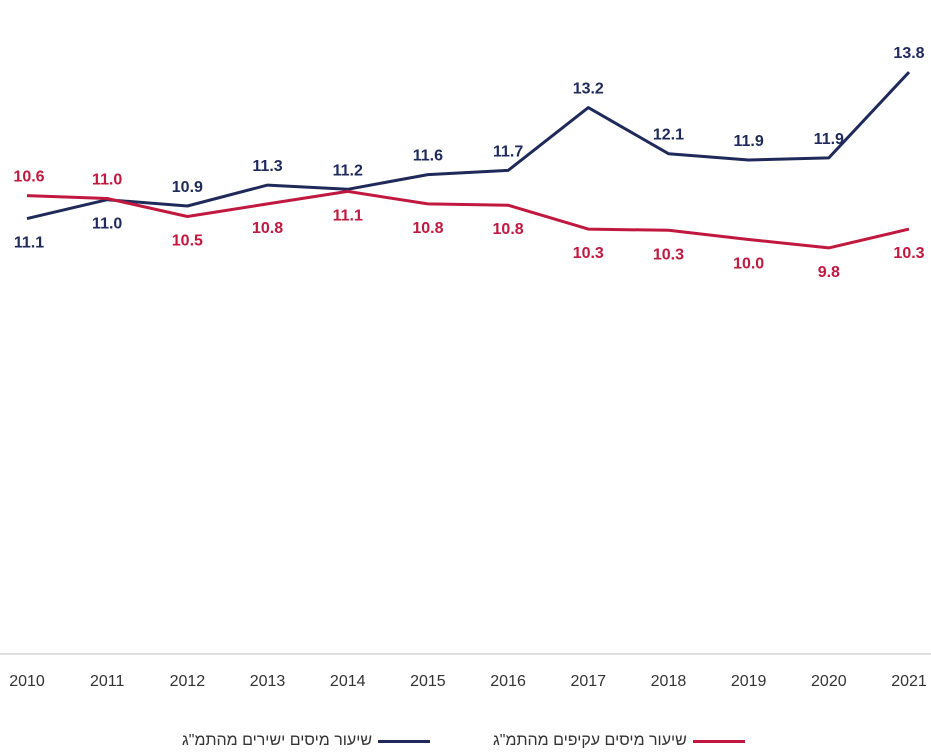  Describe the element at coordinates (27, 681) in the screenshot. I see `x-tick-label-2010: 2010` at that location.